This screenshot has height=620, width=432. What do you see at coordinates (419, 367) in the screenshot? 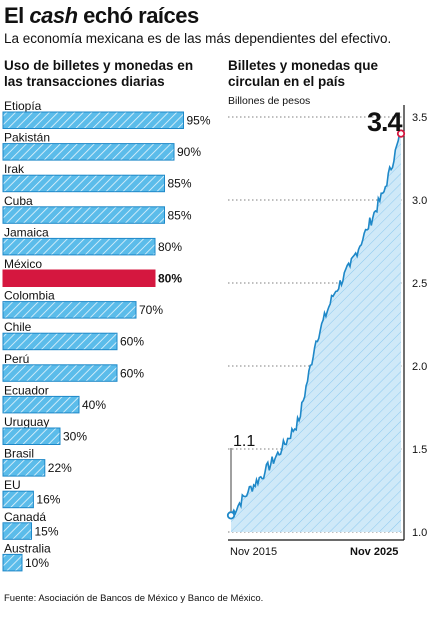
I see `y-tick-label: 2.0` at bounding box center [419, 367].